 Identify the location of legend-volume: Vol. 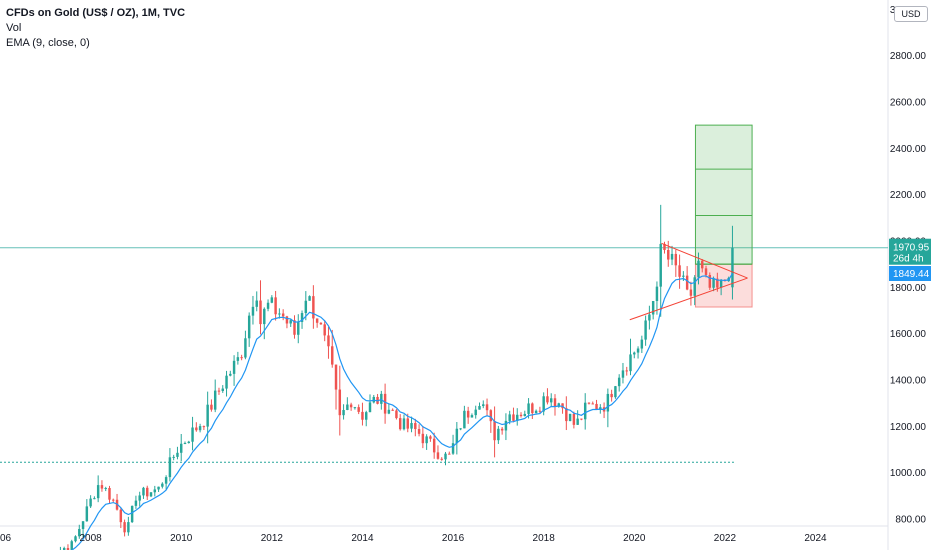
(14, 28).